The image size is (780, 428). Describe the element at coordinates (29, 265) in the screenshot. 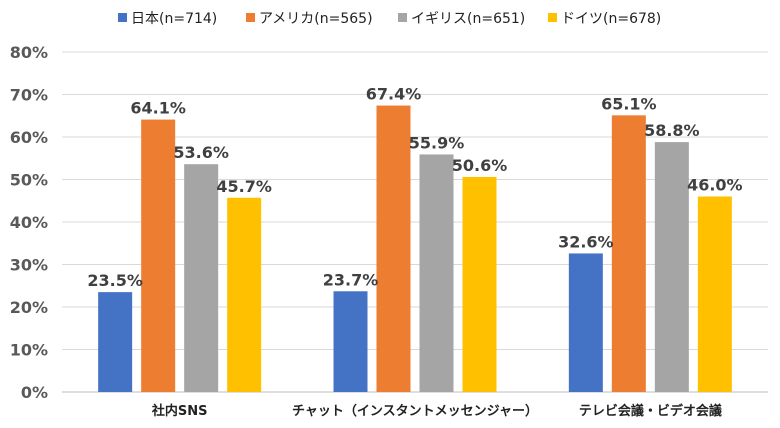

I see `y-tick-label: 30%` at that location.